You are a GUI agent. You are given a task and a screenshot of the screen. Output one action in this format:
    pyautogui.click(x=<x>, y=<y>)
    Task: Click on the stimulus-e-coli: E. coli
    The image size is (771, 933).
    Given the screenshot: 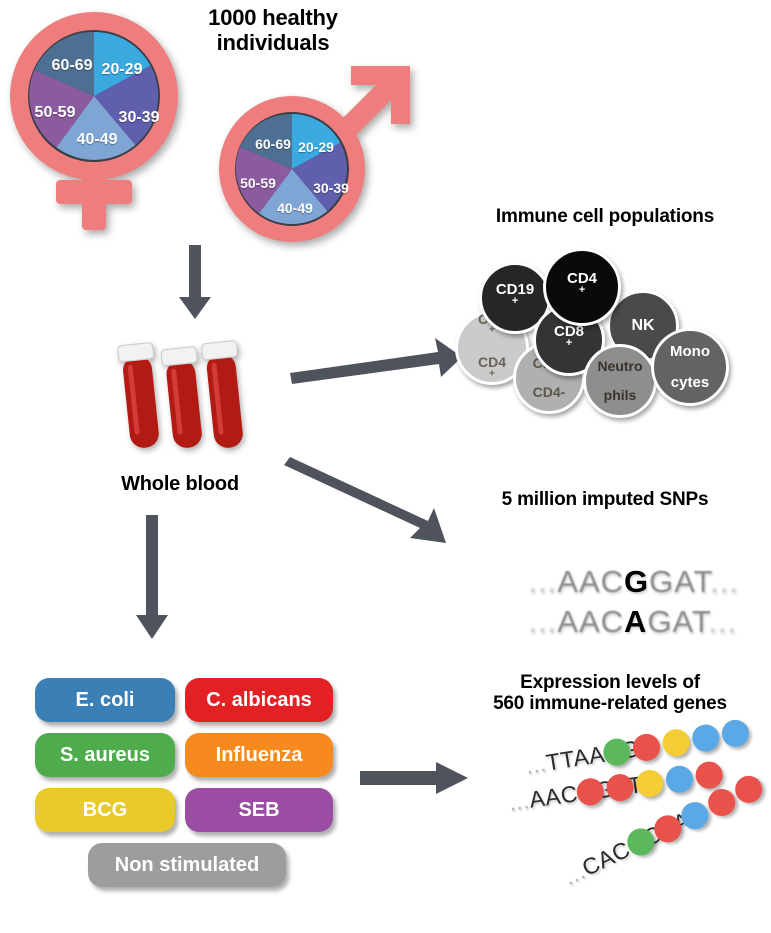 What is the action you would take?
    pyautogui.click(x=105, y=700)
    